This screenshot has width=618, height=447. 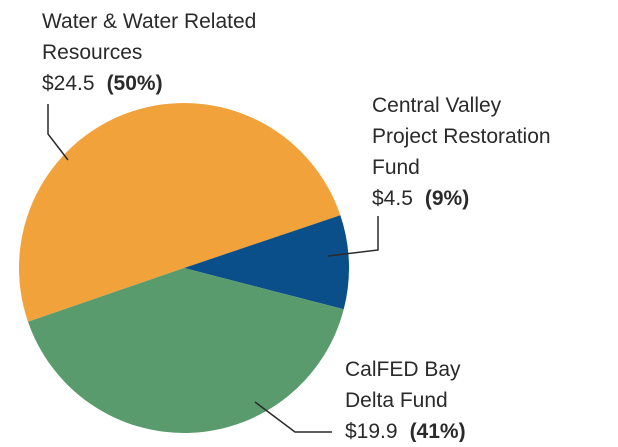 I want to click on slice-label: CalFED Bay, so click(x=403, y=369).